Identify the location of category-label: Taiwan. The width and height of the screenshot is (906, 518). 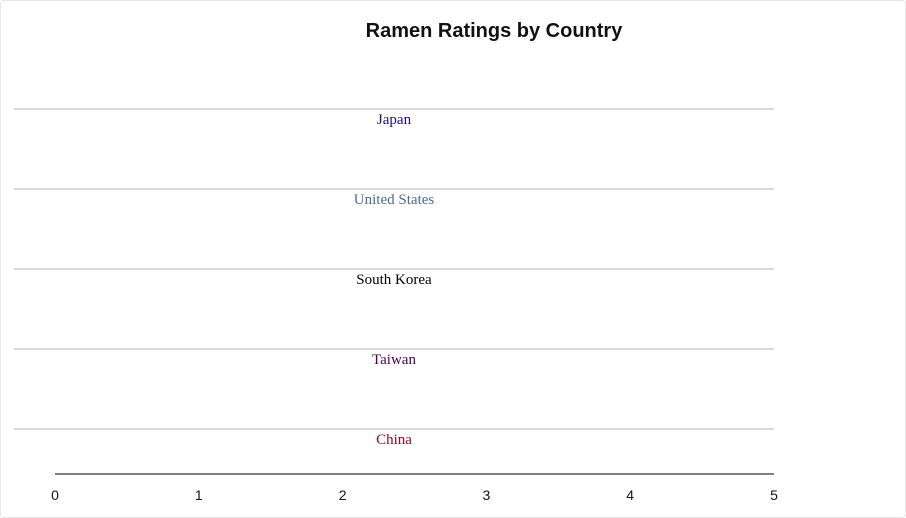
(394, 360).